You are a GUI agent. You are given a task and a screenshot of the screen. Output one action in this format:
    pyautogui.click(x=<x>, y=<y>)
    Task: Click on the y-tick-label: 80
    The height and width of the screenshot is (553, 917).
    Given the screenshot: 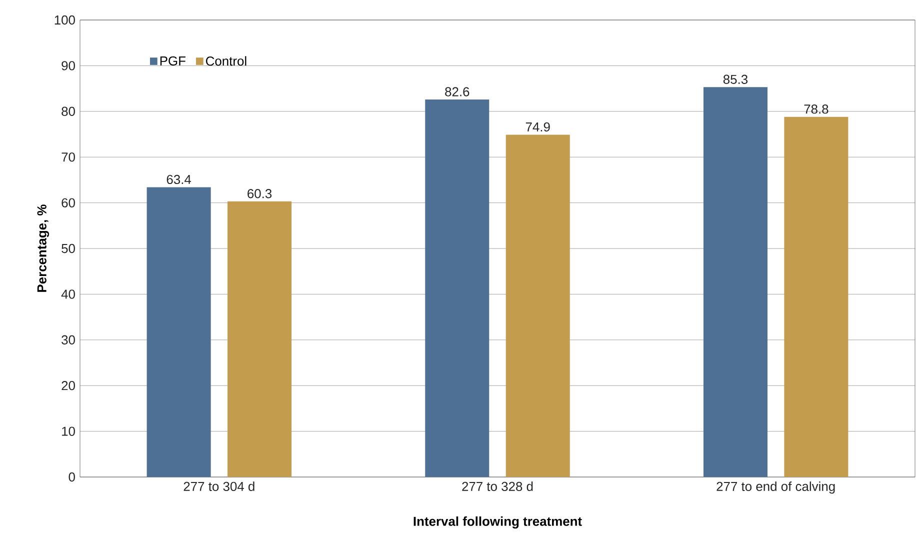 What is the action you would take?
    pyautogui.click(x=68, y=111)
    